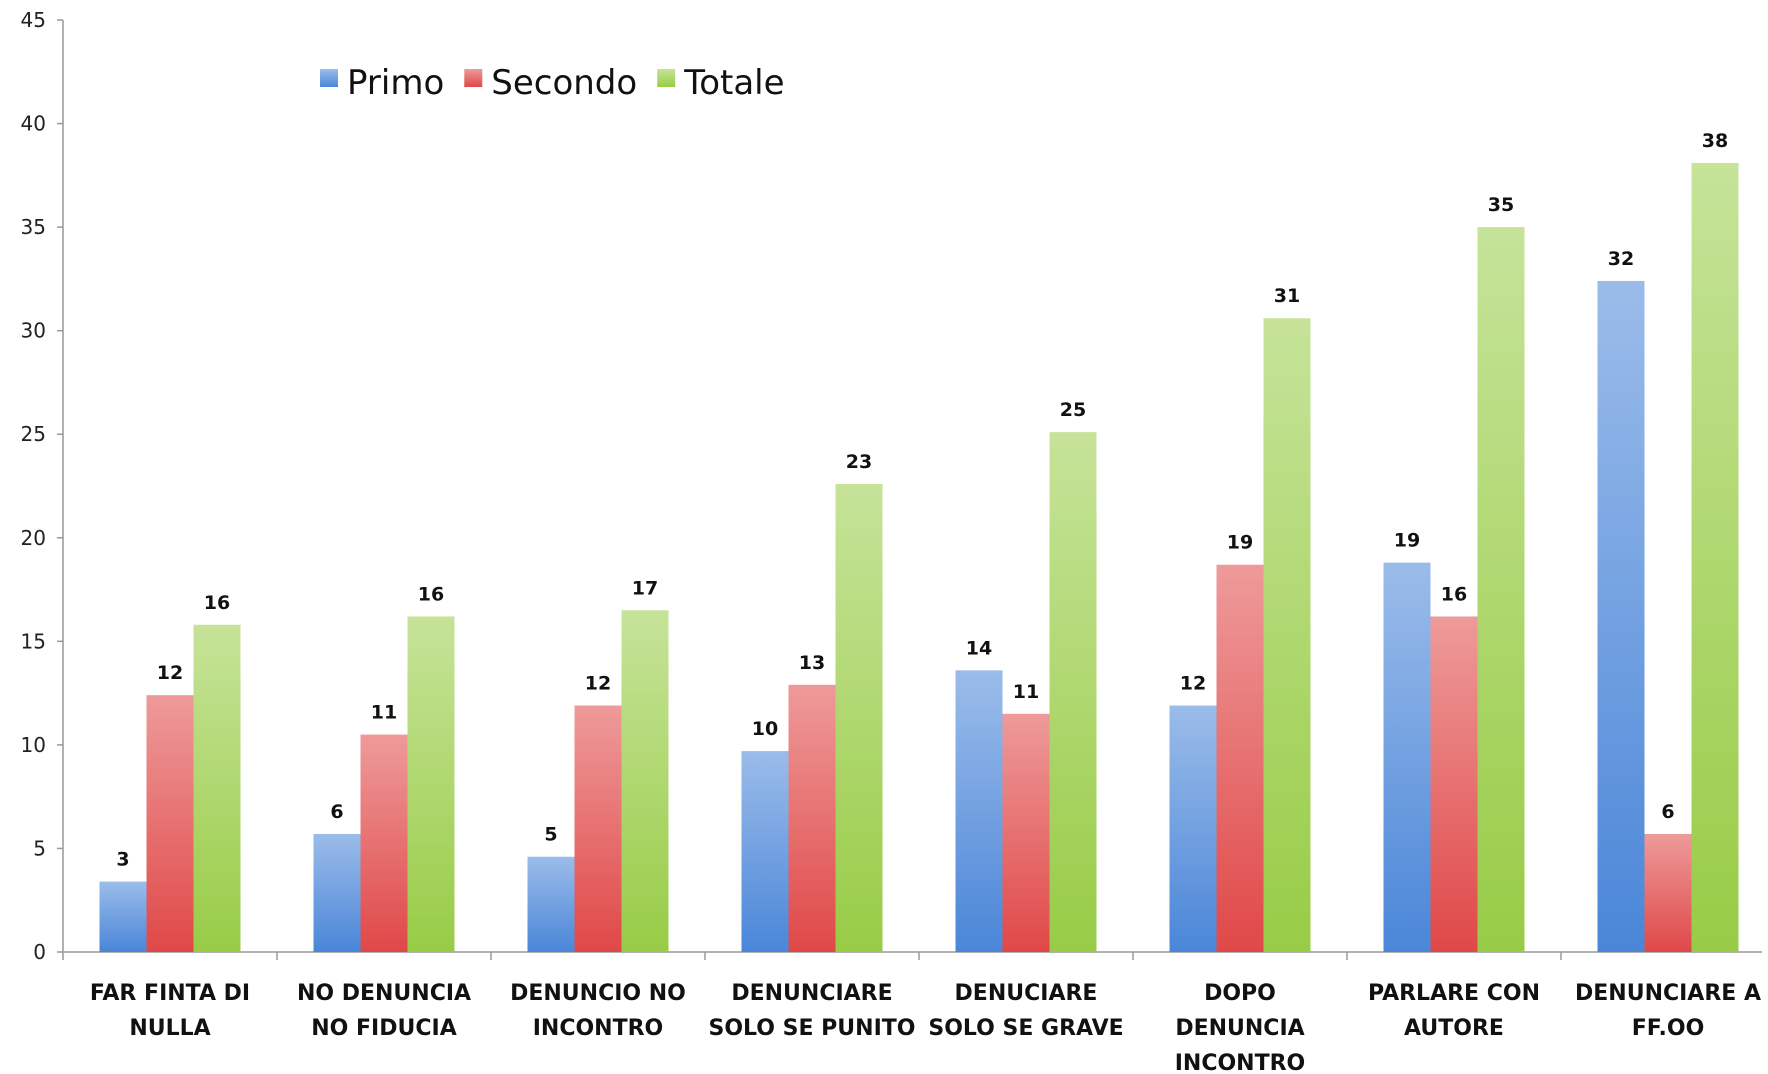  Describe the element at coordinates (1287, 296) in the screenshot. I see `data-label-totale: 31` at that location.